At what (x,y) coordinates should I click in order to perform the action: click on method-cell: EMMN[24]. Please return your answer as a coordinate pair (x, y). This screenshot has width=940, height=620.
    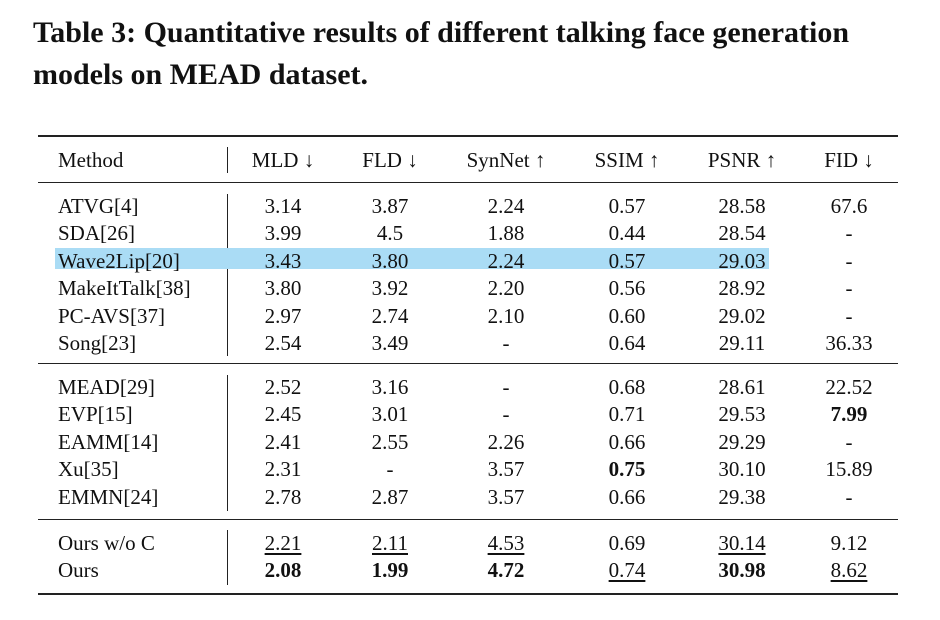
    Looking at the image, I should click on (108, 496).